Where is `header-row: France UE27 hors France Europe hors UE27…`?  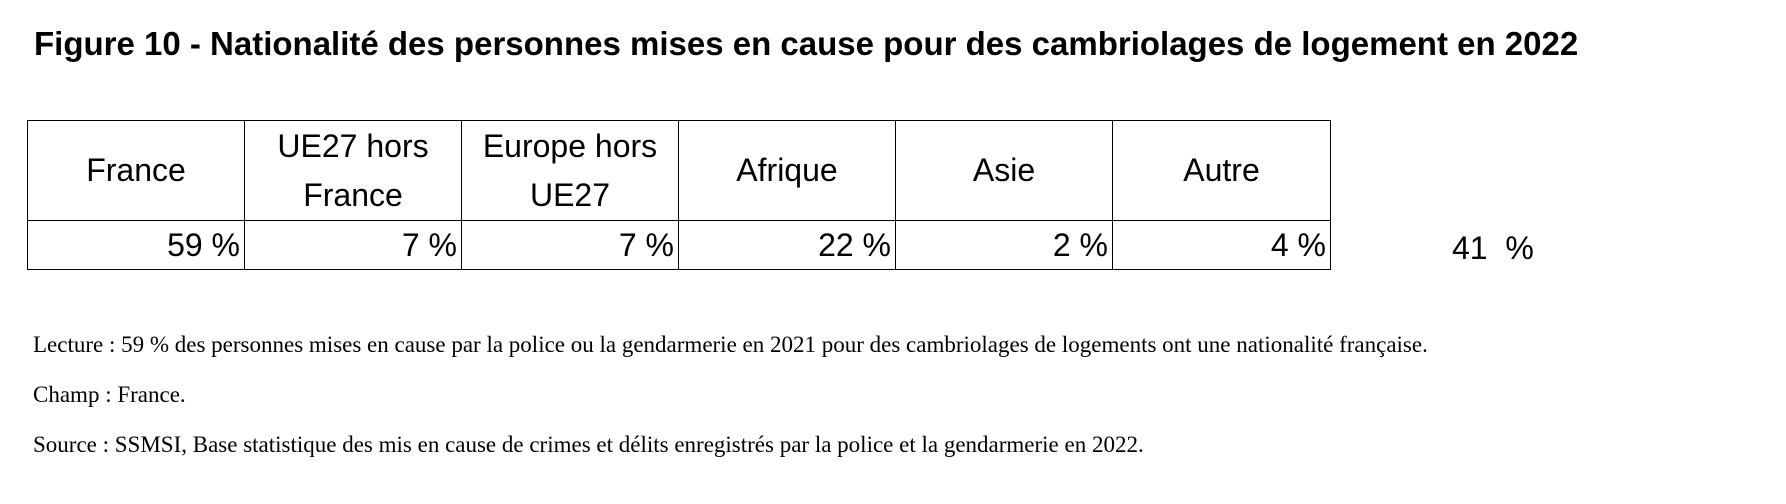 header-row: France UE27 hors France Europe hors UE27… is located at coordinates (679, 170).